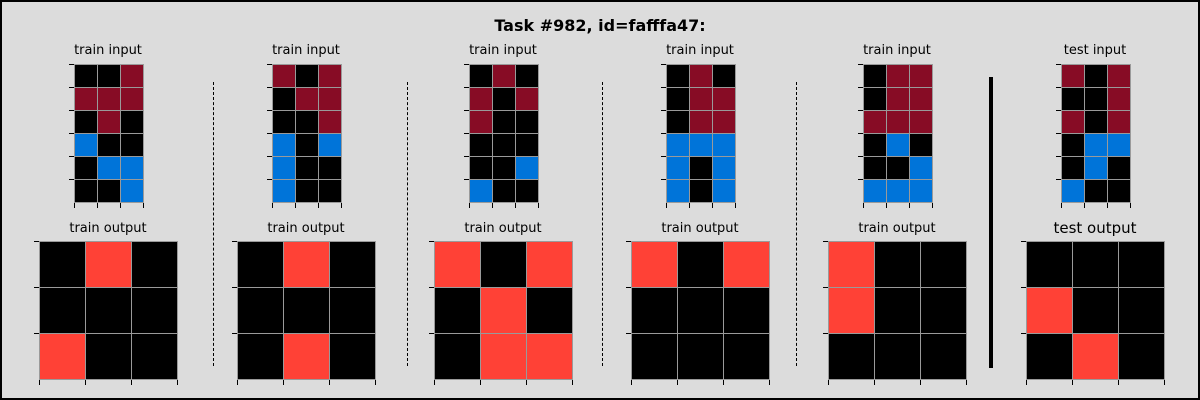  What do you see at coordinates (307, 133) in the screenshot?
I see `train-input-grid` at bounding box center [307, 133].